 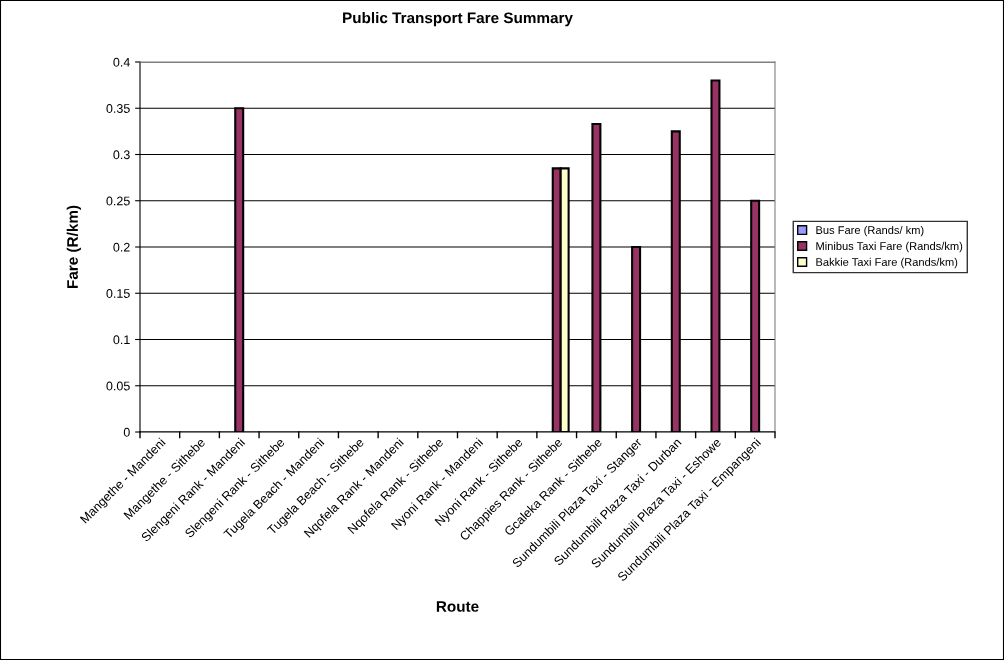 What do you see at coordinates (118, 108) in the screenshot?
I see `y-tick-label: 0.35` at bounding box center [118, 108].